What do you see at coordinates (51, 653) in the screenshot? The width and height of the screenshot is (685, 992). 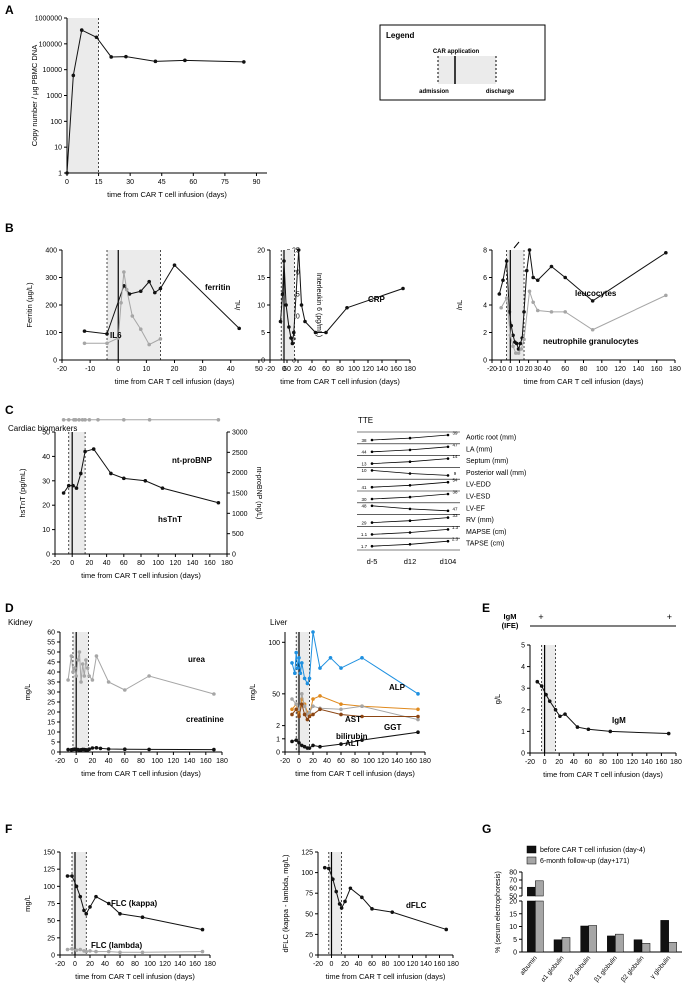 I see `y-tick-label: 50` at bounding box center [51, 653].